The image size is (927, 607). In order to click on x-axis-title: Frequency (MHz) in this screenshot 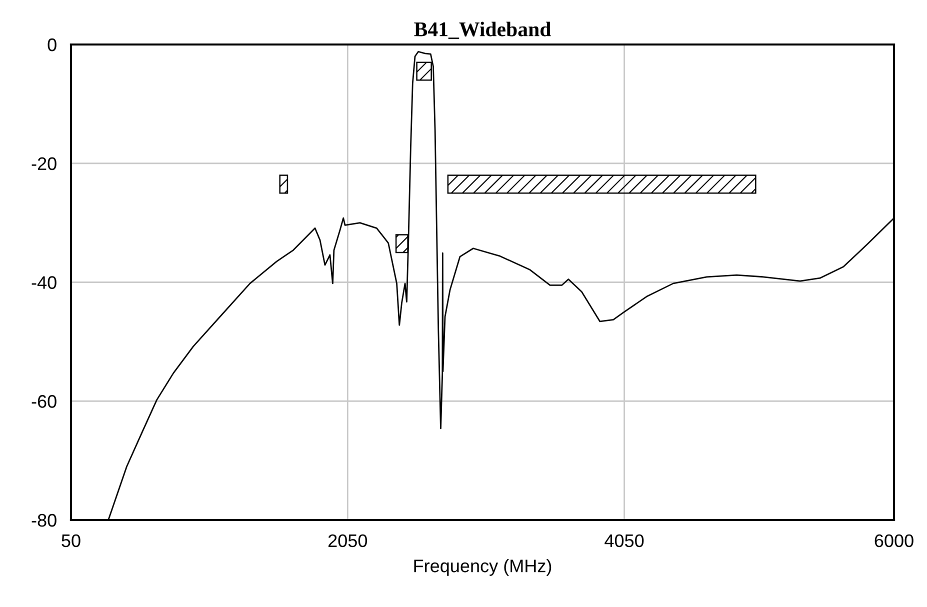, I will do `click(483, 567)`.